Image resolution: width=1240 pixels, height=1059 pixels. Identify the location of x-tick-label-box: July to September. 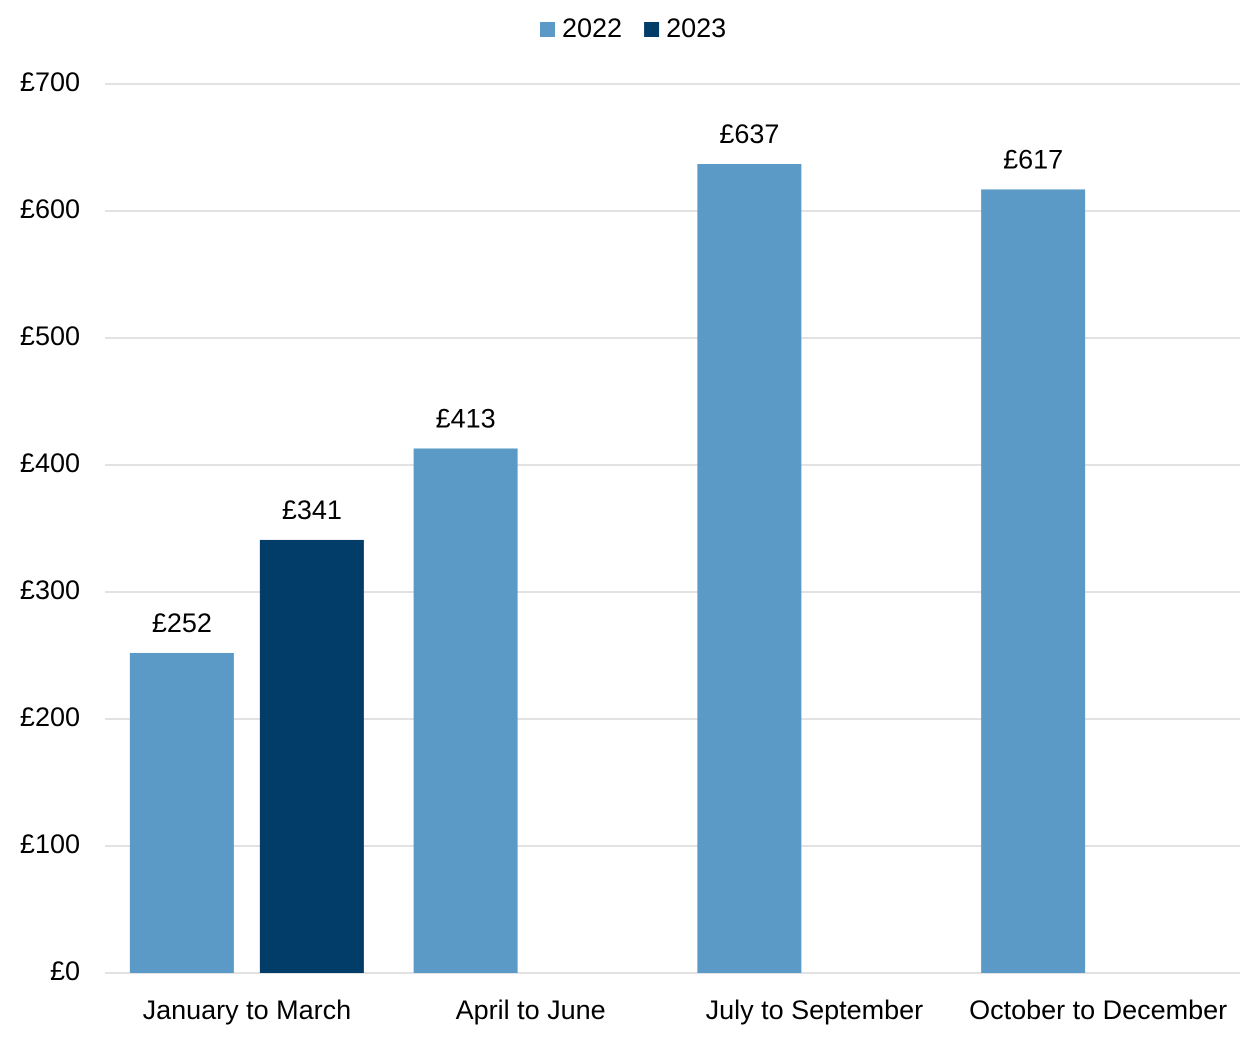
(814, 1010).